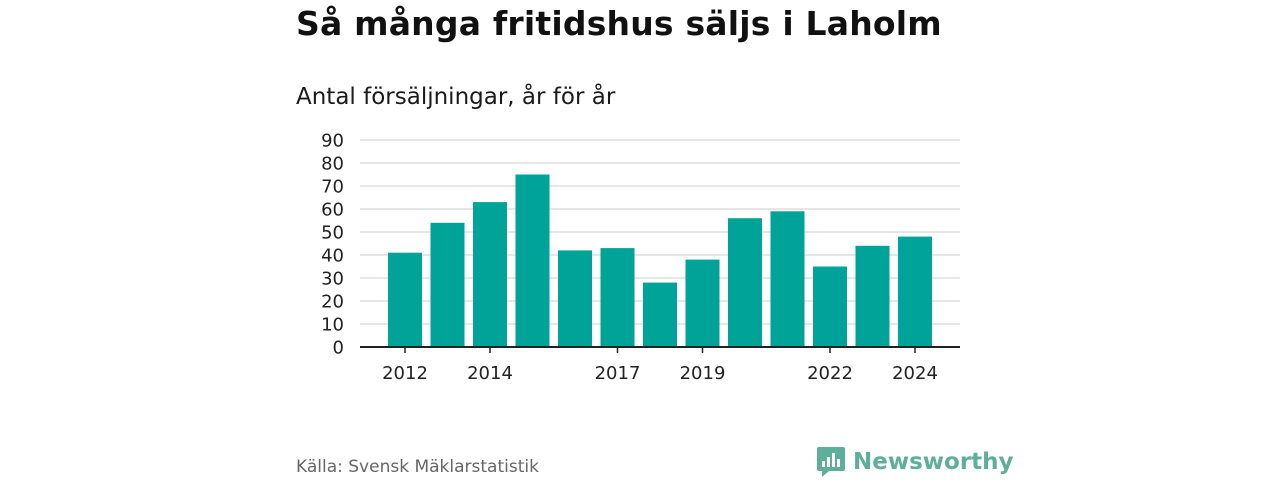  I want to click on bar-2018, so click(660, 314).